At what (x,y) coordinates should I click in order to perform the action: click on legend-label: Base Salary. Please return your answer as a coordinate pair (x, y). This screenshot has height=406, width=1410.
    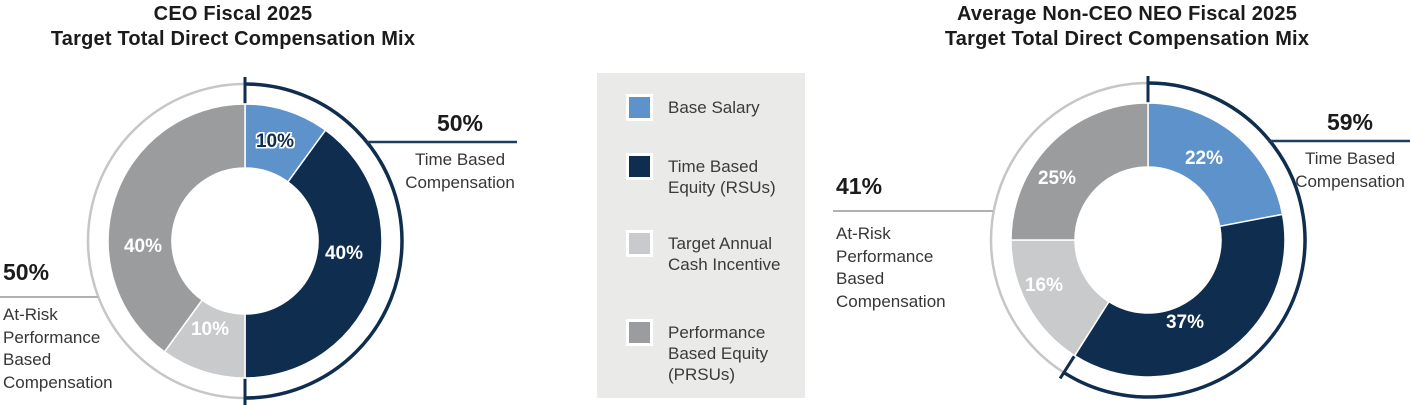
    Looking at the image, I should click on (714, 107).